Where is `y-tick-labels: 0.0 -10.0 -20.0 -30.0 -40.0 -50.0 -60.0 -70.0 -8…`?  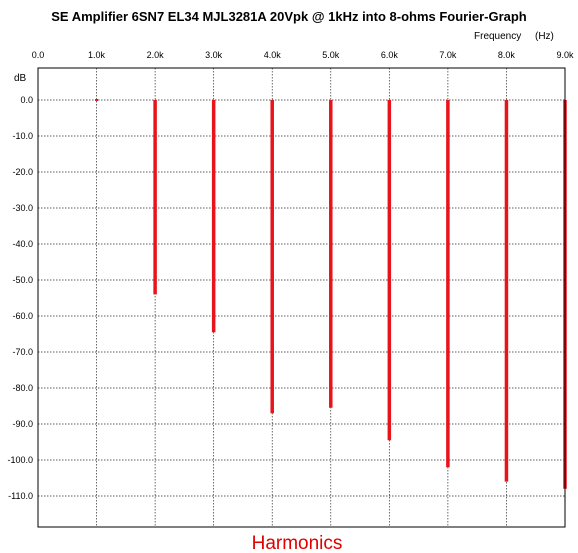 y-tick-labels: 0.0 -10.0 -20.0 -30.0 -40.0 -50.0 -60.0 -70.0 -8… is located at coordinates (20, 298).